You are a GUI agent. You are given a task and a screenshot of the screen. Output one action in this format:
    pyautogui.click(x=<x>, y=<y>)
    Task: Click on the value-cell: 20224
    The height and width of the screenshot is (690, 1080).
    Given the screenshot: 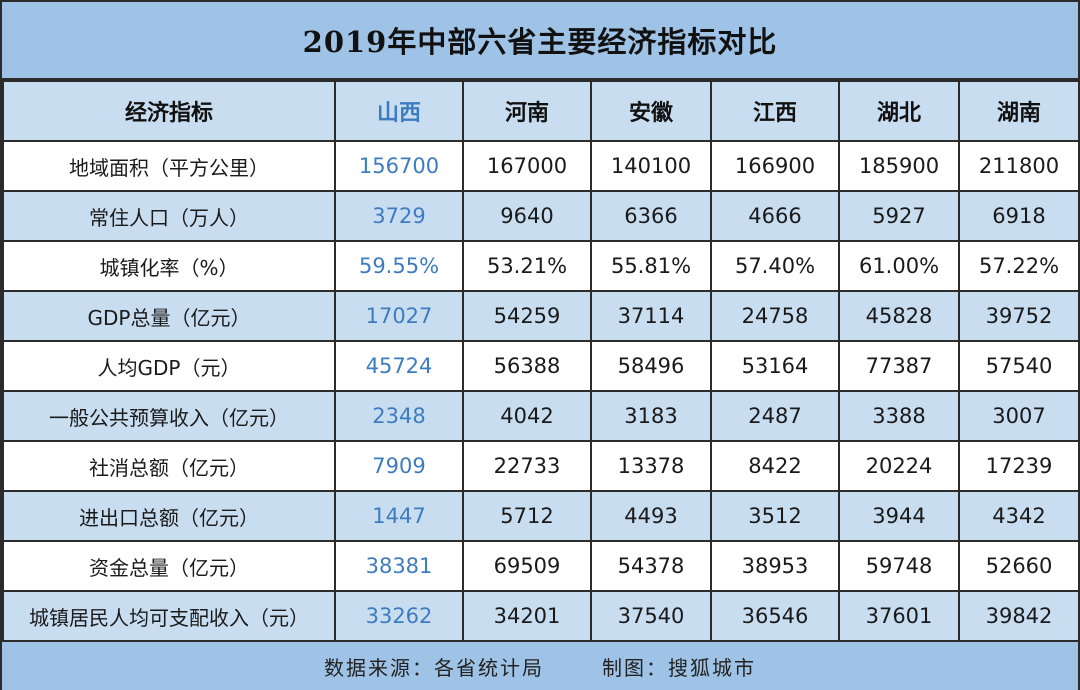 What is the action you would take?
    pyautogui.click(x=899, y=466)
    